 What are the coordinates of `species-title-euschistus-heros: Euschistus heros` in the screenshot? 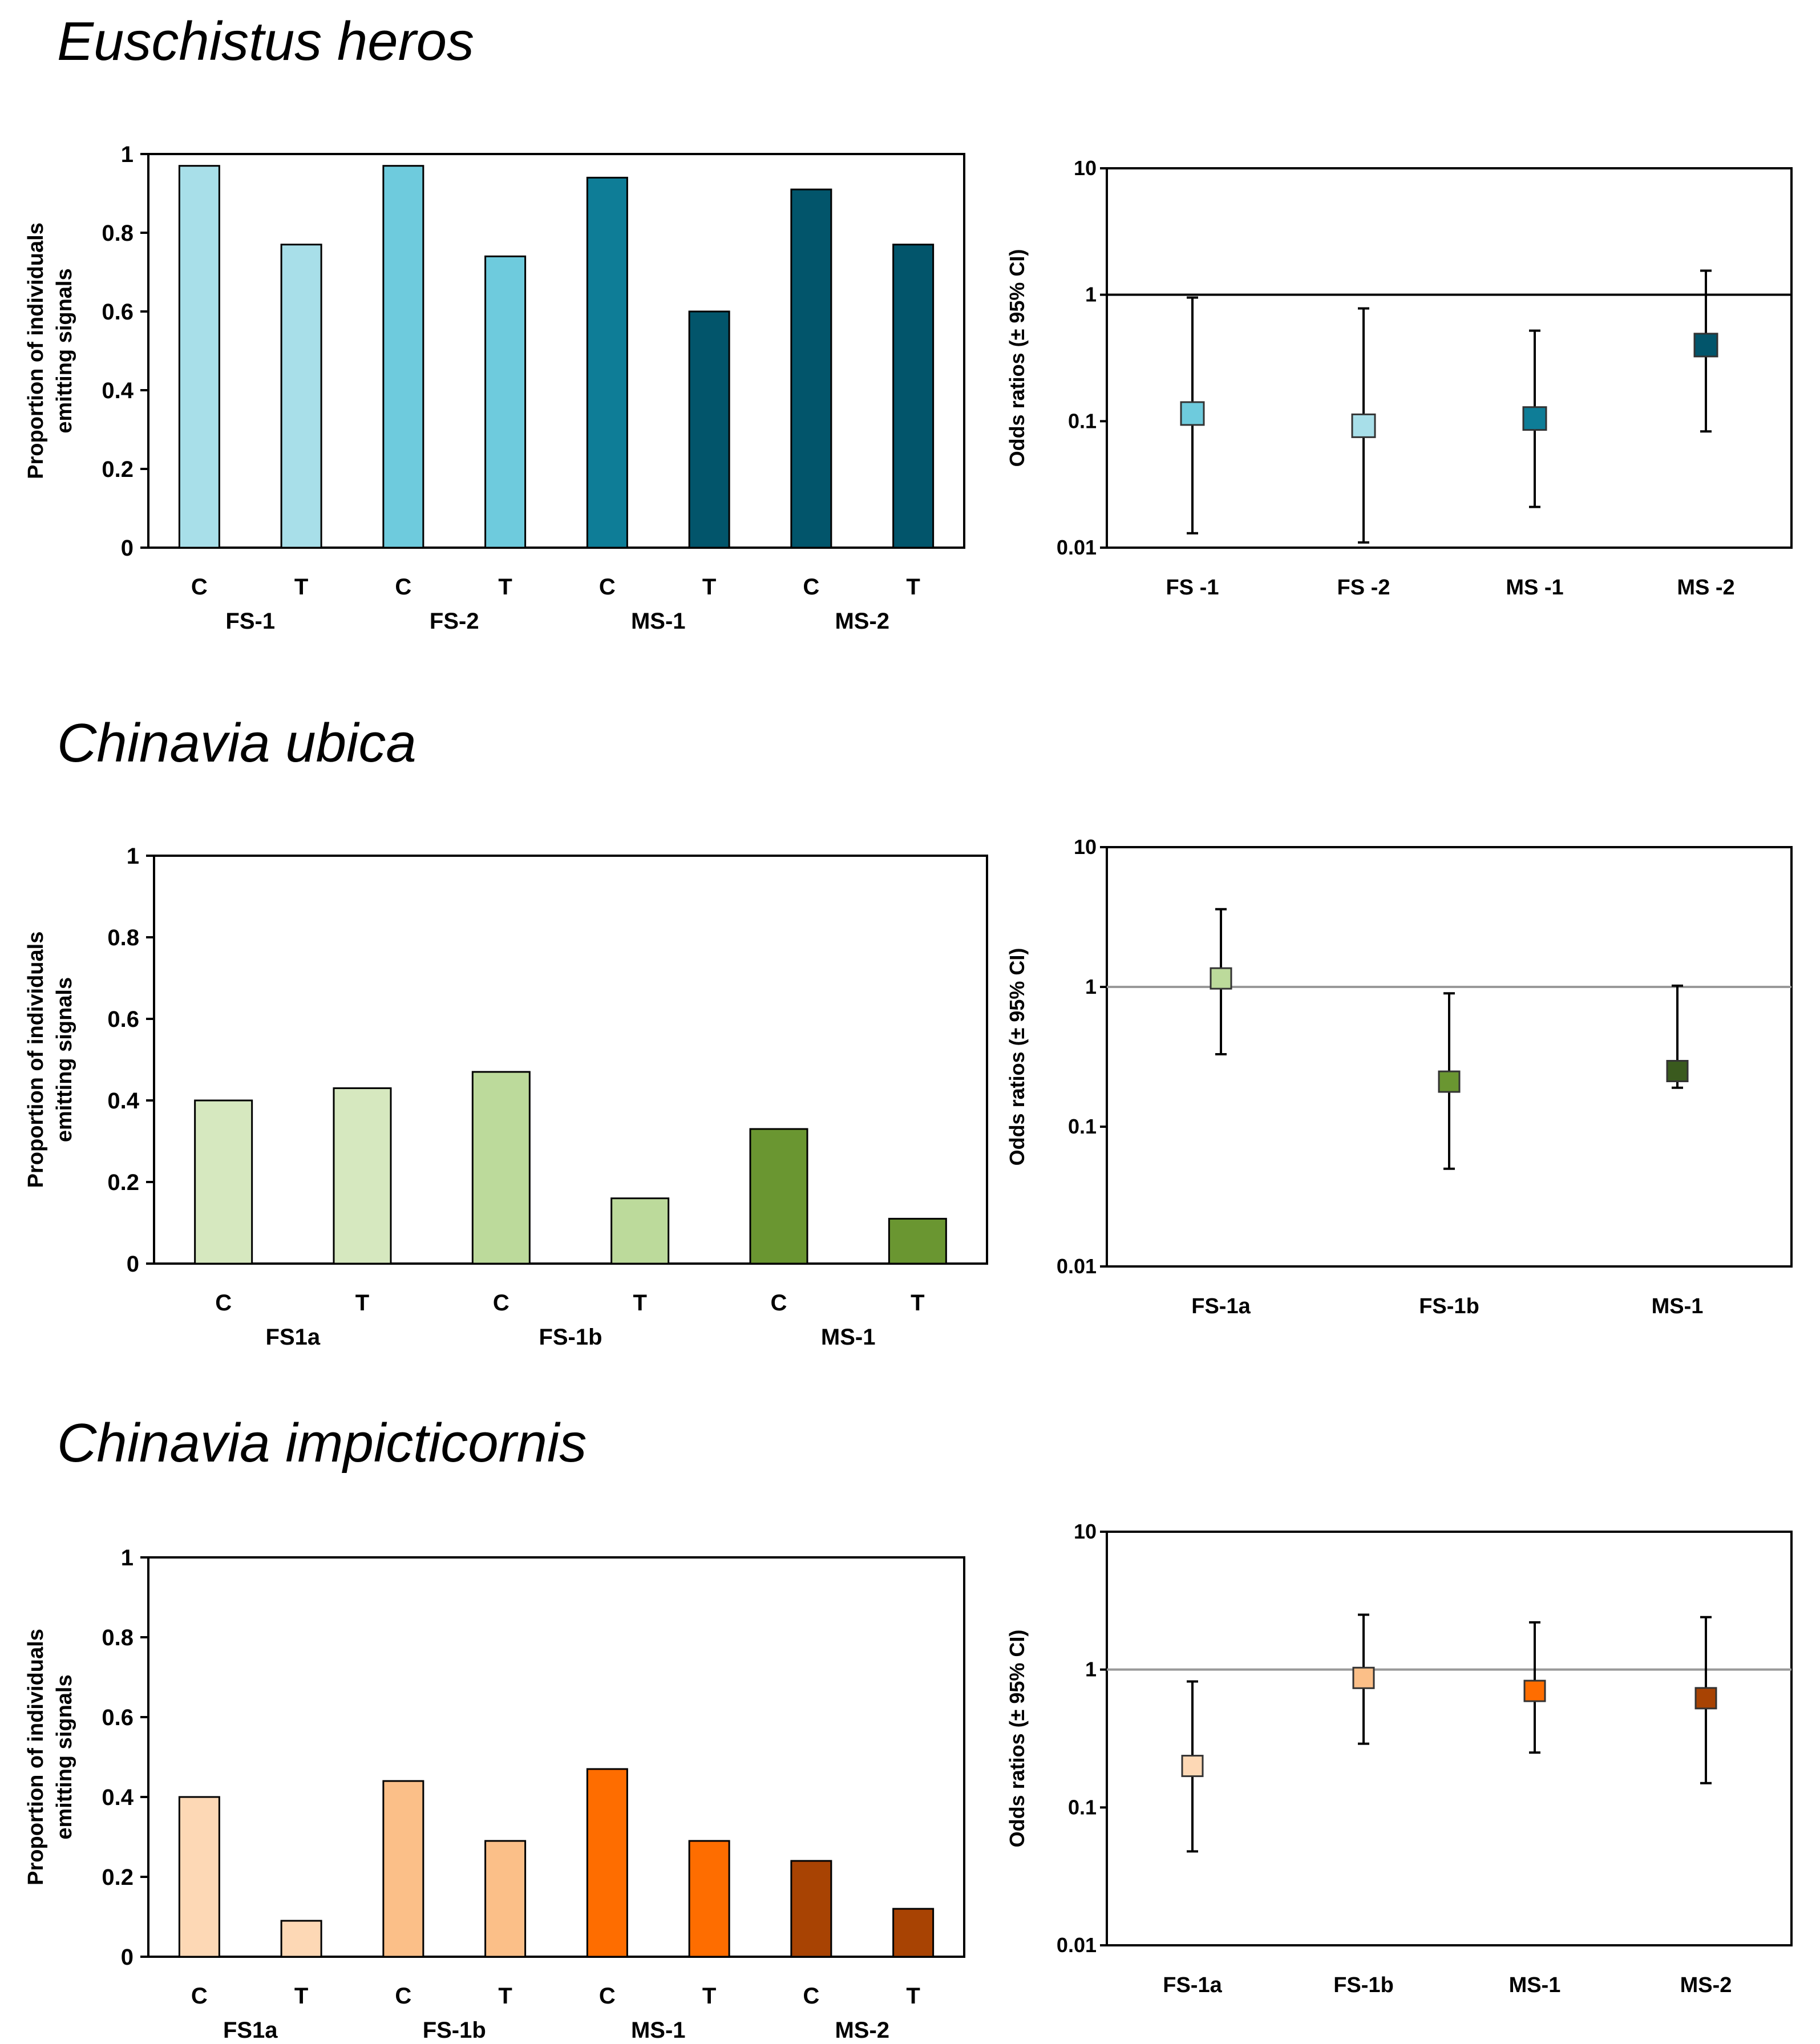 It's located at (266, 41).